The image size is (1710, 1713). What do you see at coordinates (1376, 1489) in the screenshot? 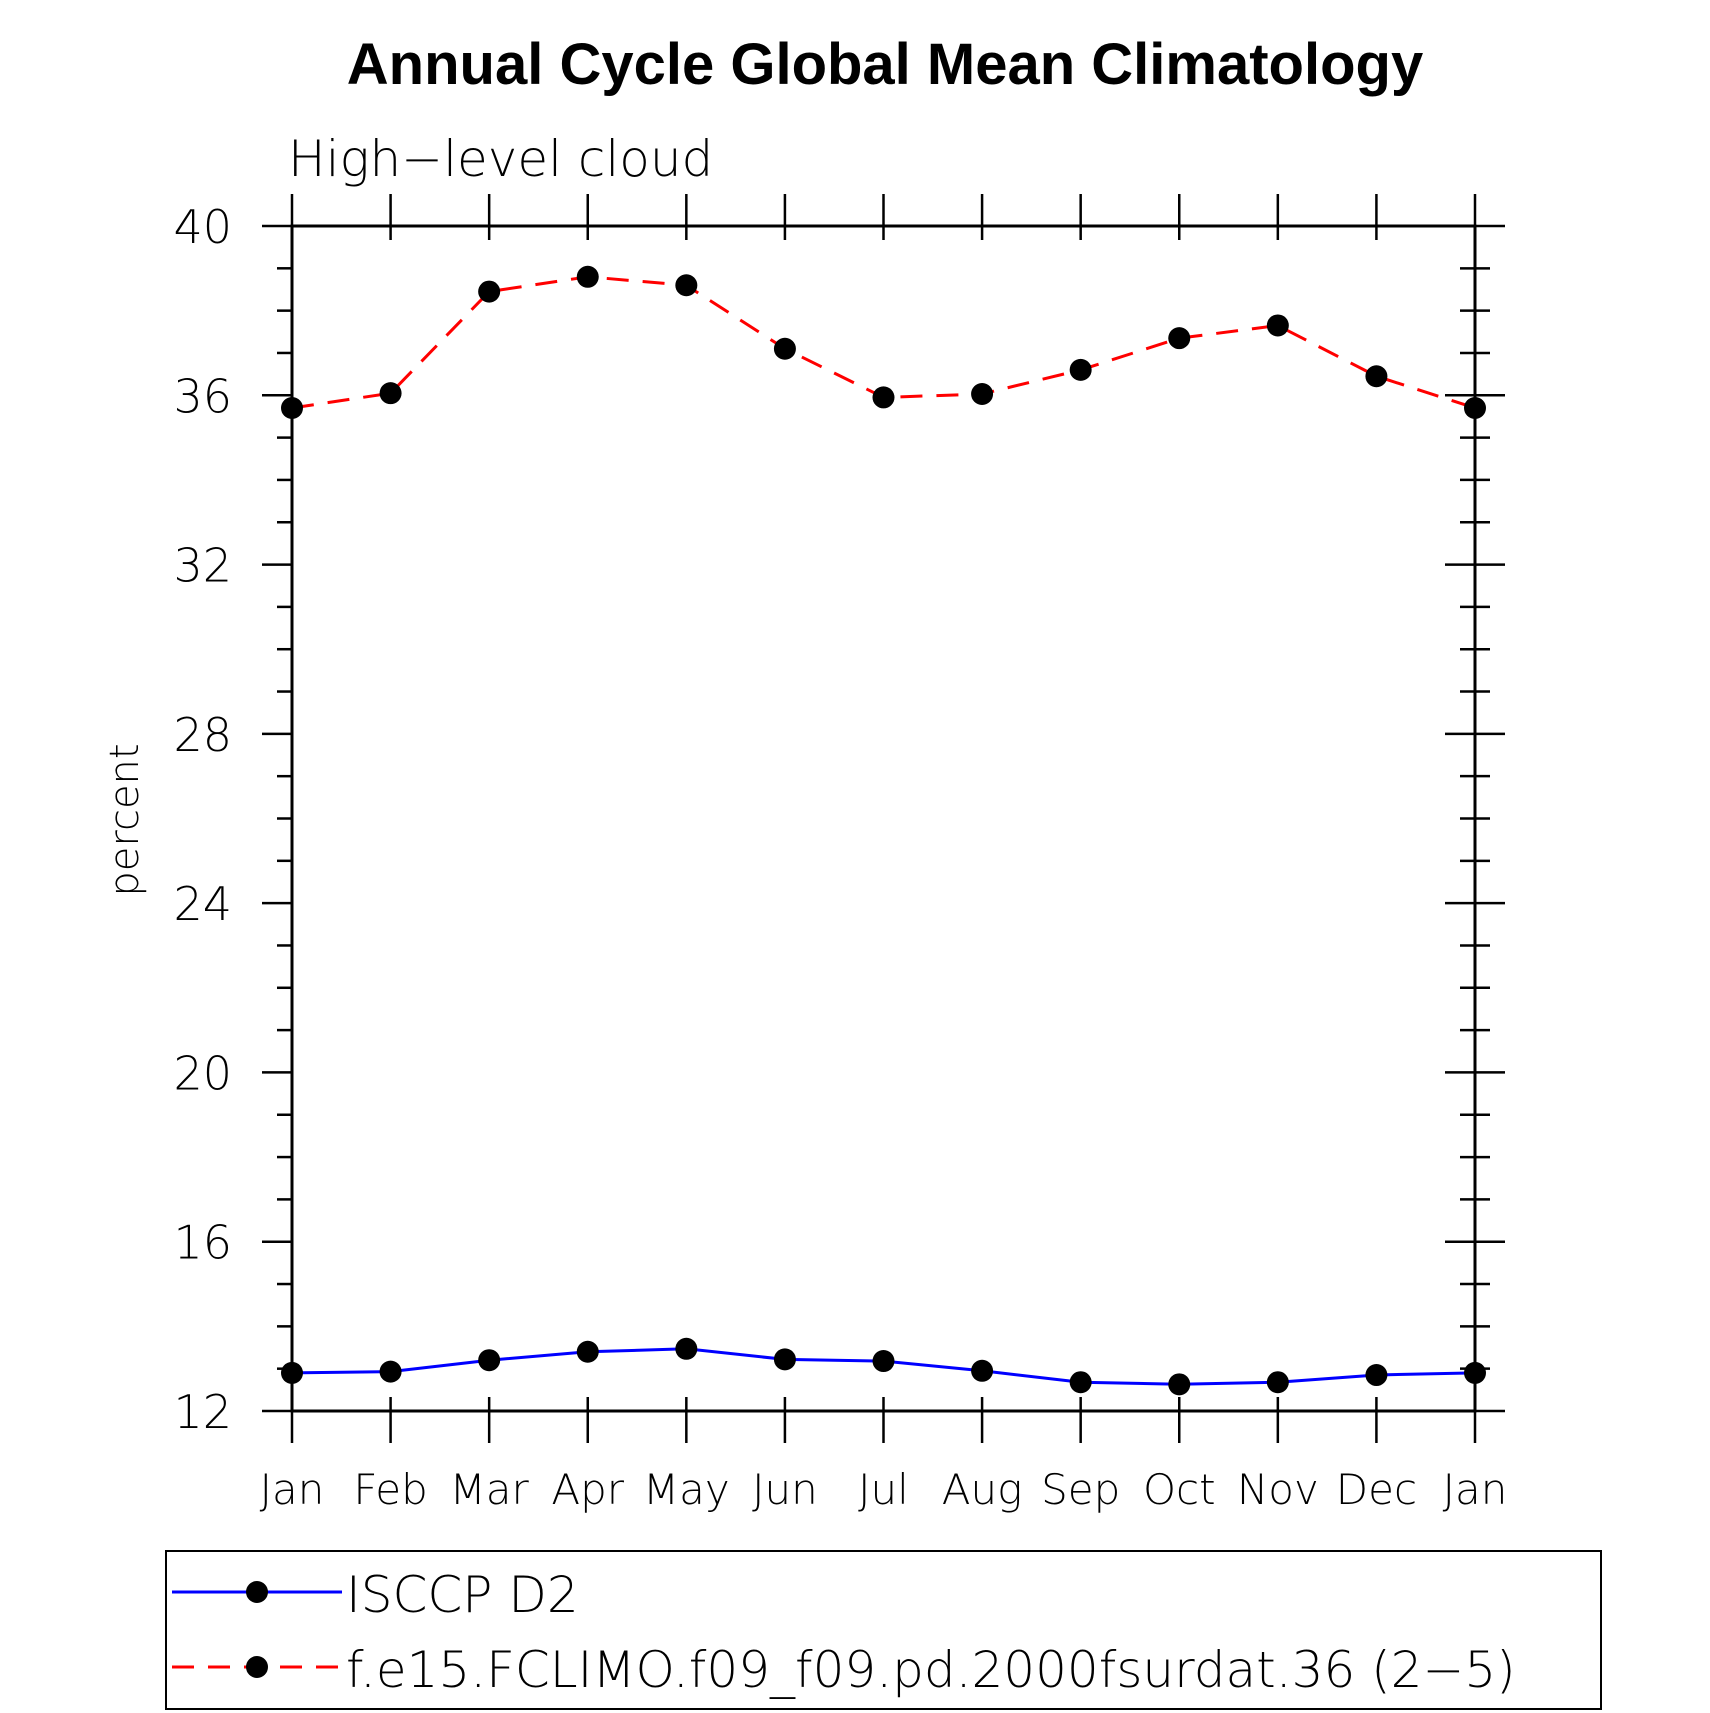
I see `x-tick-label: Dec` at bounding box center [1376, 1489].